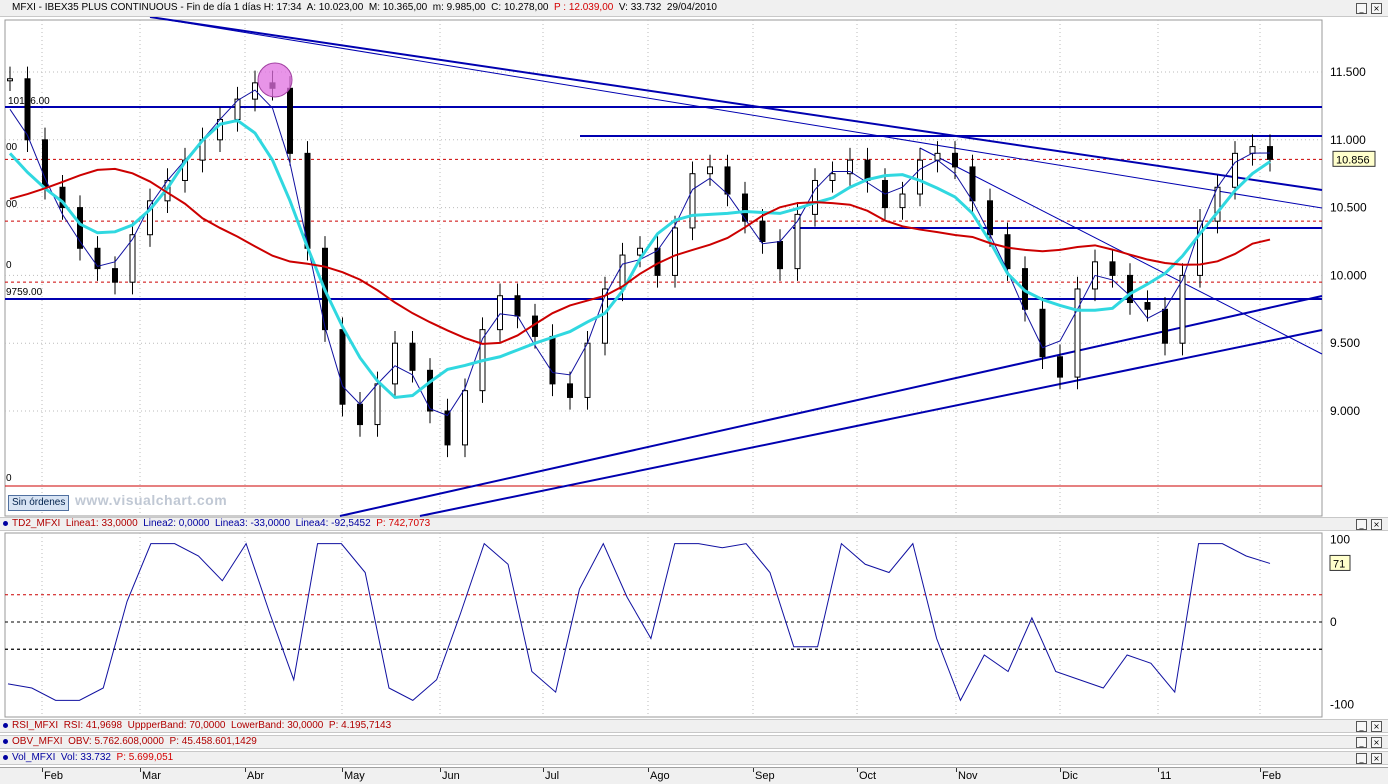 Image resolution: width=1388 pixels, height=784 pixels. I want to click on rsi-indicator-icon, so click(5, 725).